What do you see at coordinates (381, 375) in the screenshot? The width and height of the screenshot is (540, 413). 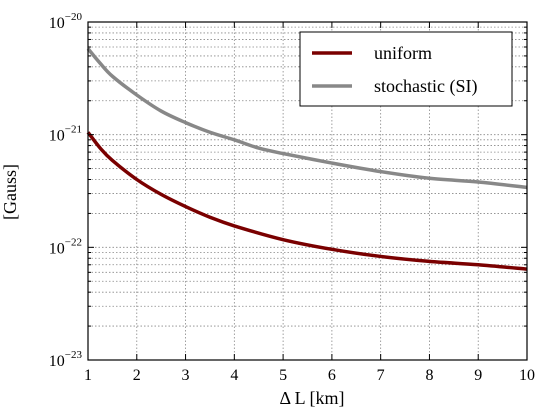 I see `x-tick-label: 7` at bounding box center [381, 375].